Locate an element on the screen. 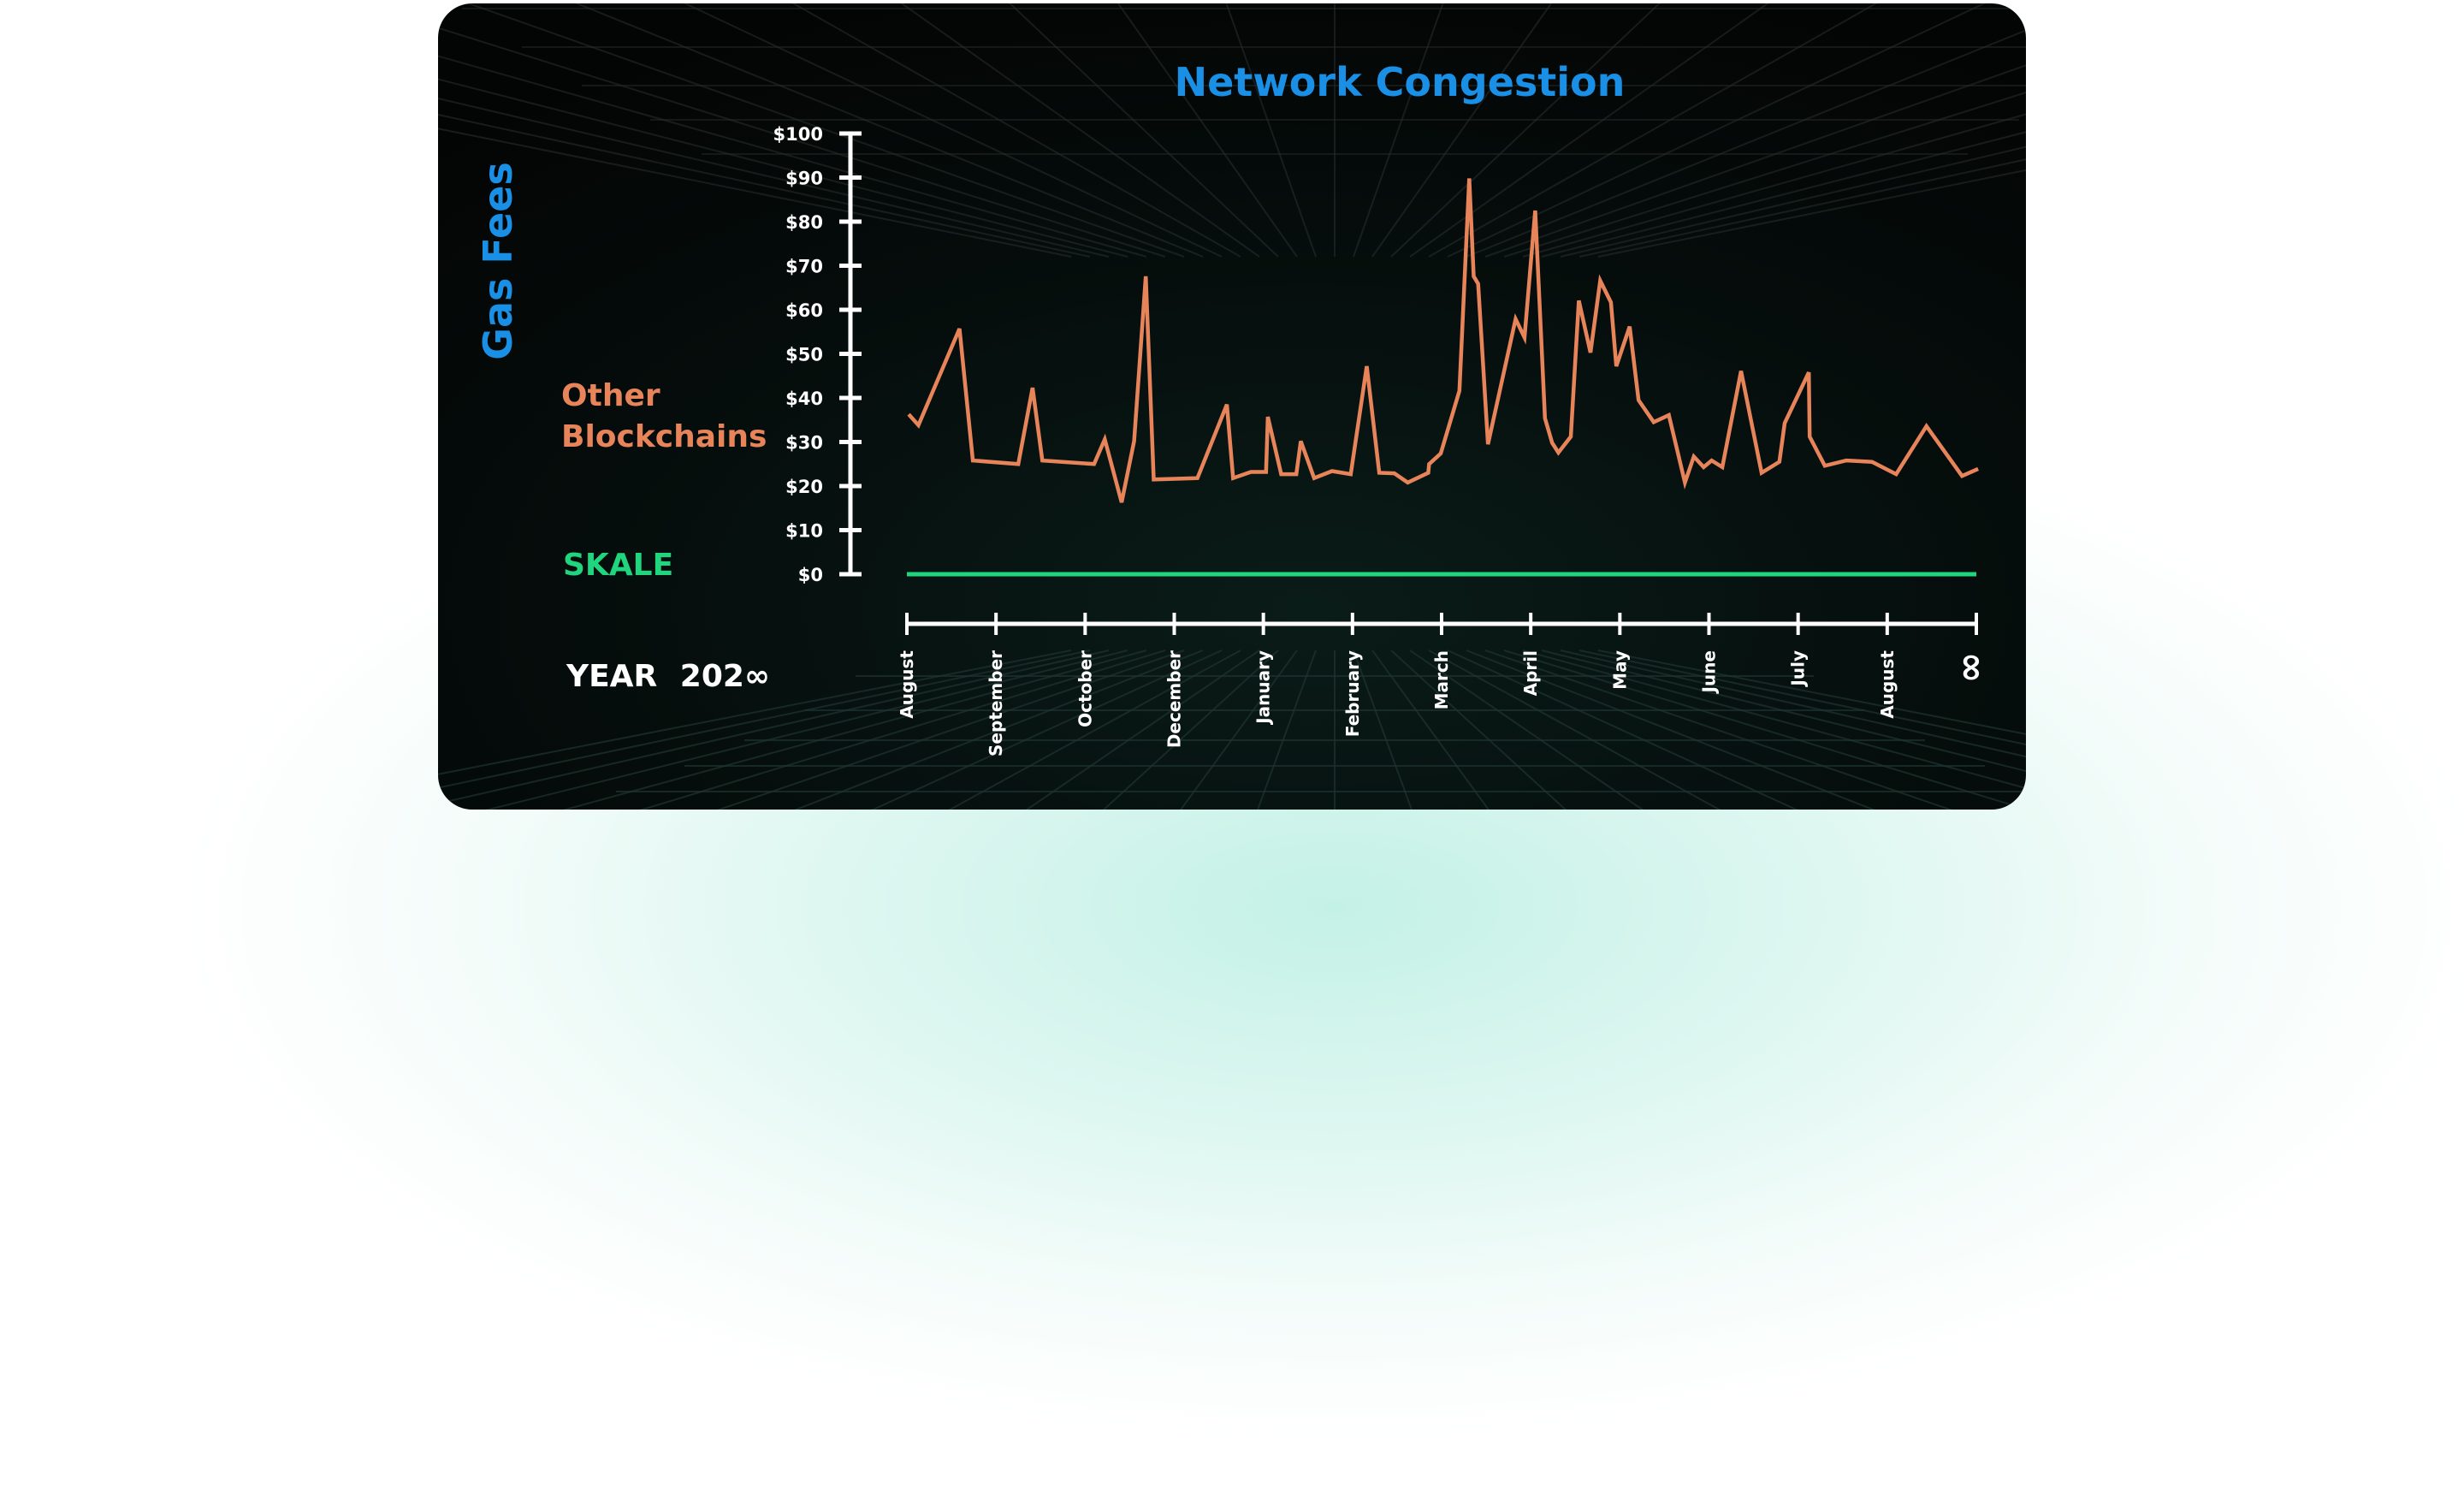 Image resolution: width=2464 pixels, height=1489 pixels. x-tick-label: March is located at coordinates (1441, 679).